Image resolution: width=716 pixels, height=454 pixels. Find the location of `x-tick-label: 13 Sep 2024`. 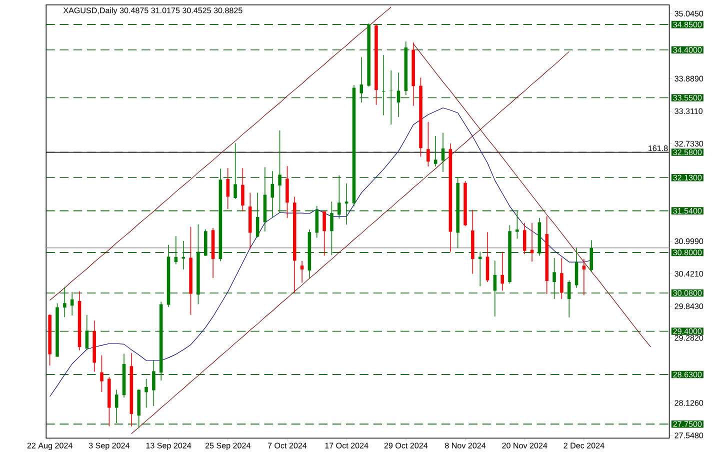

x-tick-label: 13 Sep 2024 is located at coordinates (169, 446).